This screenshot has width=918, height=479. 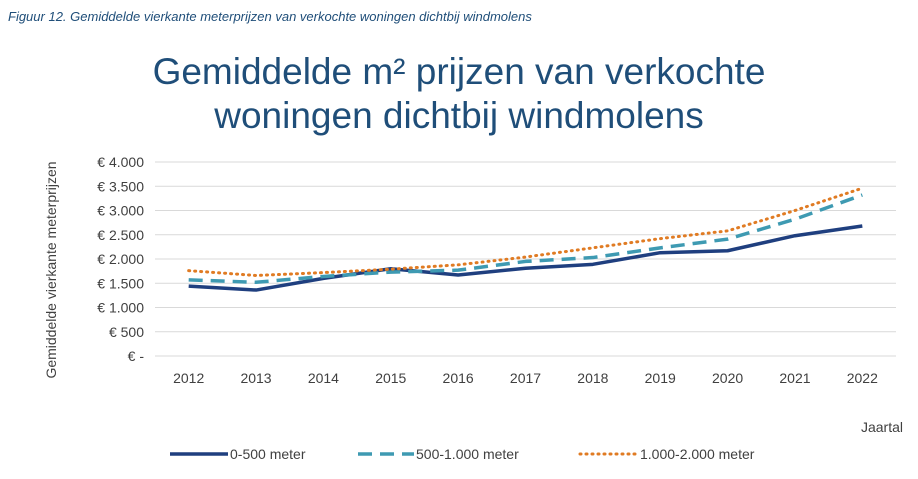 I want to click on x-tick-label: 2016, so click(x=458, y=378).